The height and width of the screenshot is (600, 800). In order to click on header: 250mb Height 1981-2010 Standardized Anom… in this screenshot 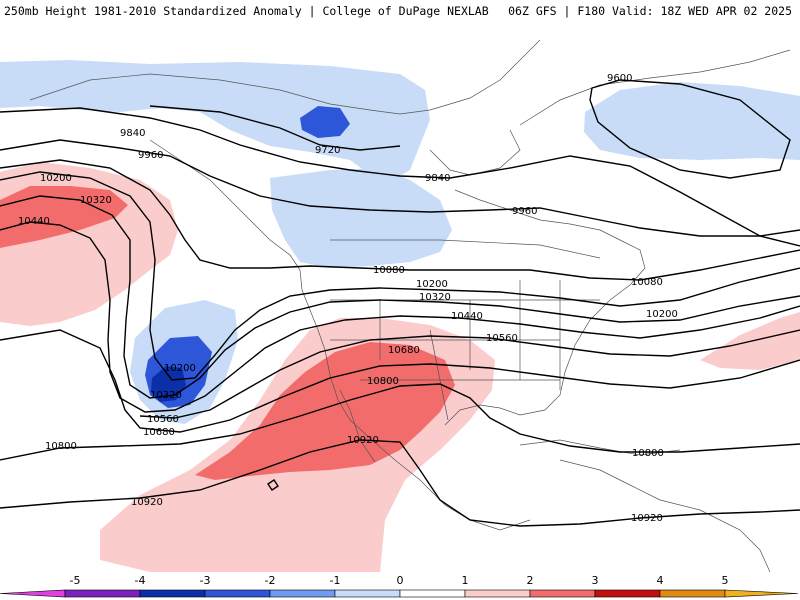, I will do `click(400, 11)`.